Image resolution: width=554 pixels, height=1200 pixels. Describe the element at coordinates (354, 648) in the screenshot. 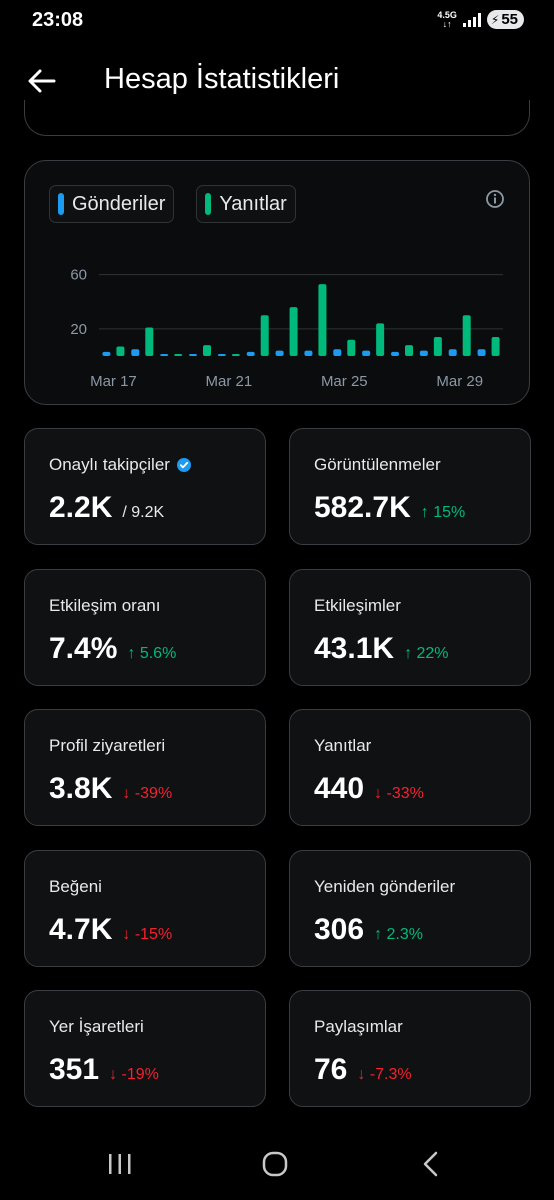

I see `stat-value: 43.1K` at that location.